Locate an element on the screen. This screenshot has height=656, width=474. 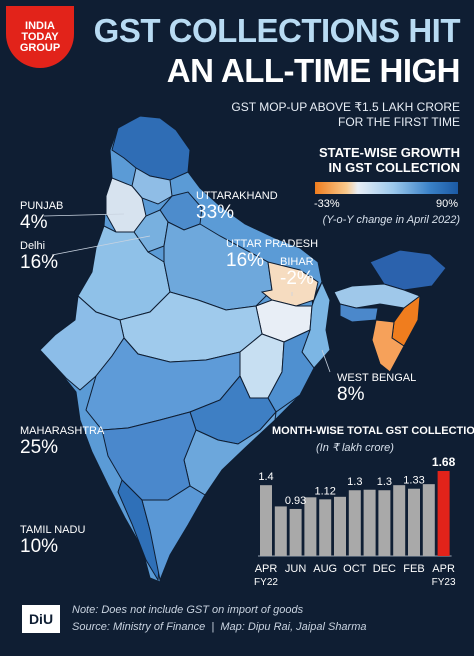
leader-punjab is located at coordinates (84, 215).